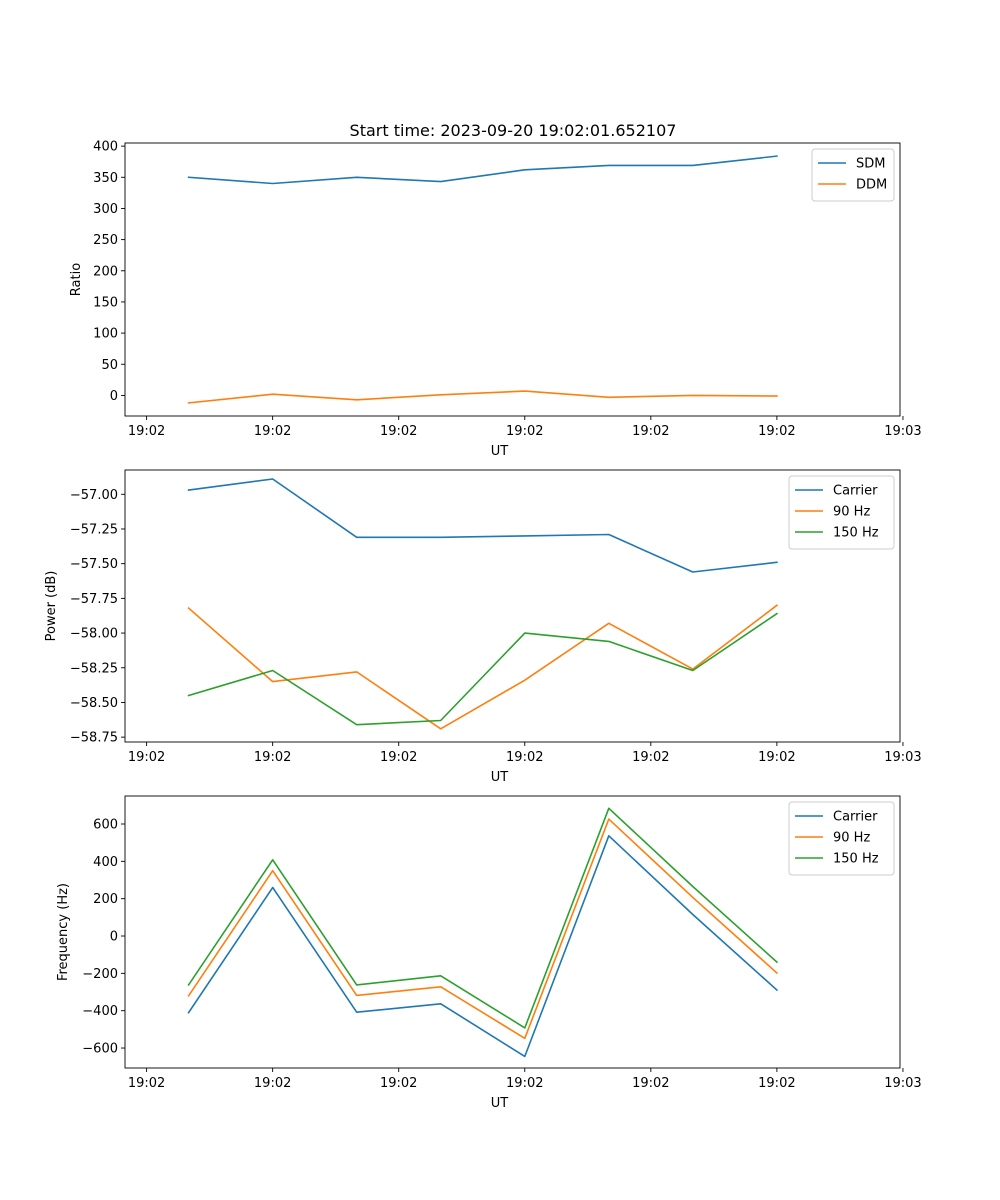  Describe the element at coordinates (94, 529) in the screenshot. I see `y-tick-label: −57.25` at that location.